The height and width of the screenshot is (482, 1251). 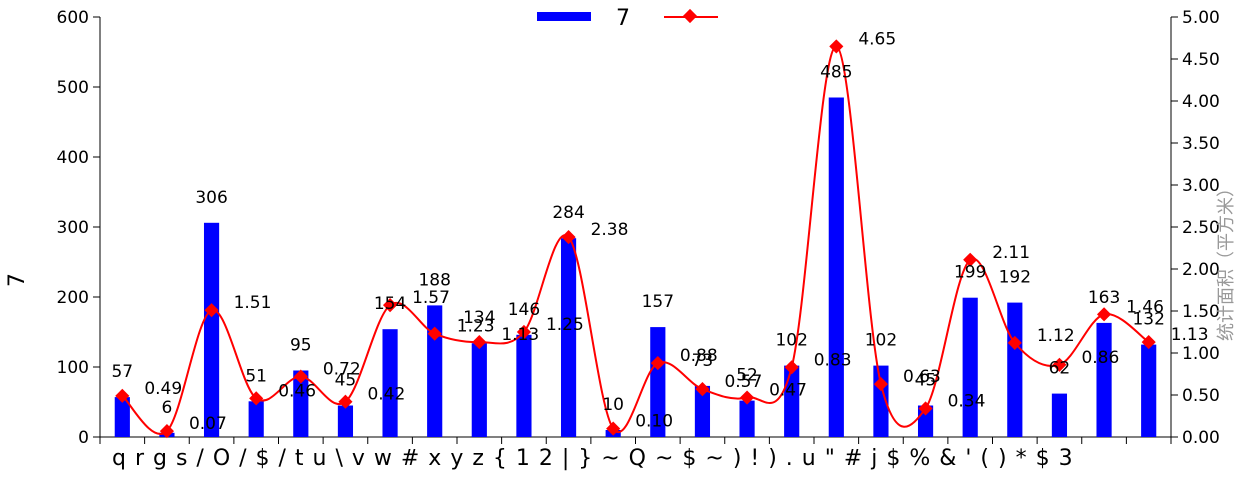 What do you see at coordinates (1100, 358) in the screenshot?
I see `line-value-label: 0.86` at bounding box center [1100, 358].